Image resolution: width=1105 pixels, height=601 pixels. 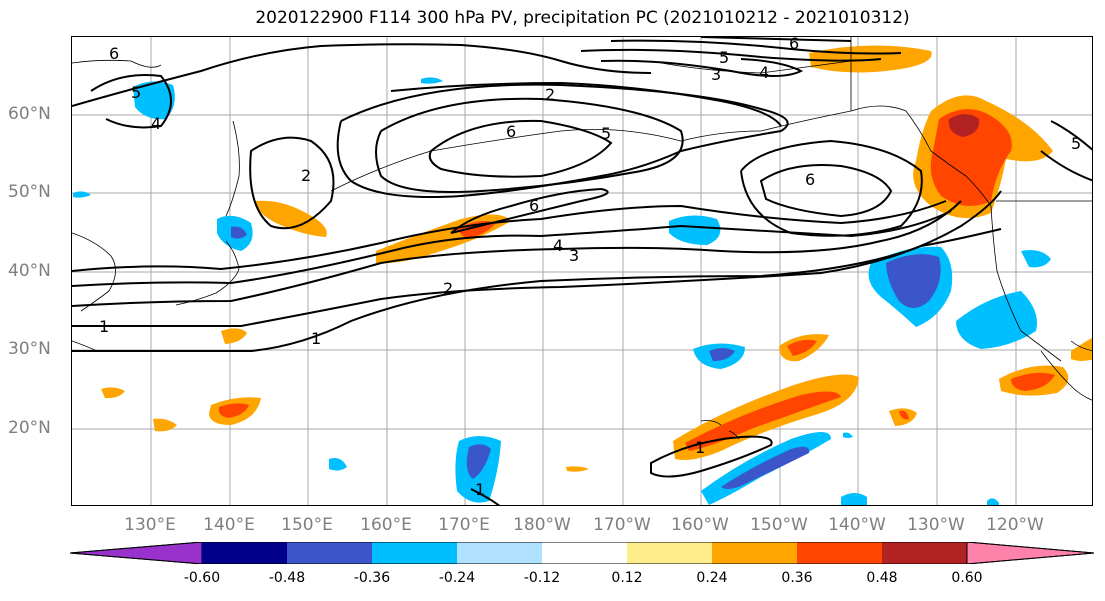 What do you see at coordinates (154, 100) in the screenshot?
I see `patch-kamchatka-neg` at bounding box center [154, 100].